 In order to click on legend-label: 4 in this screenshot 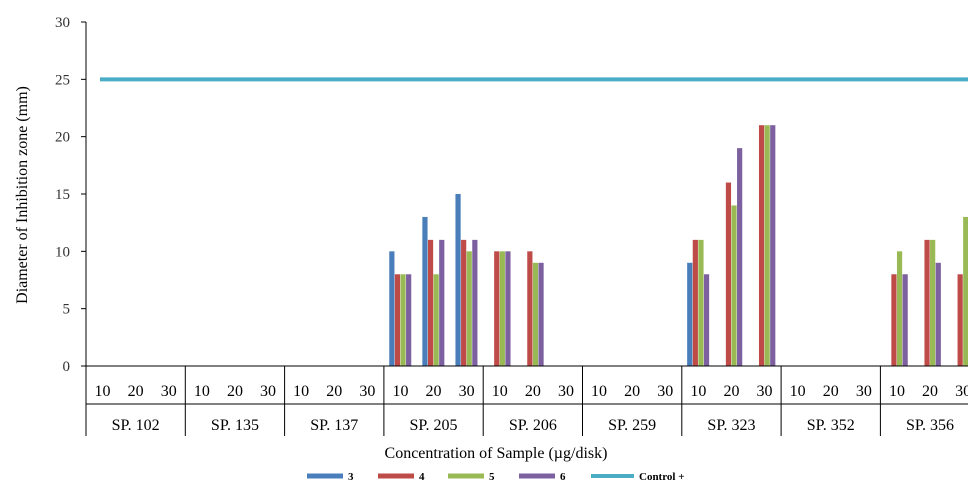, I will do `click(422, 477)`.